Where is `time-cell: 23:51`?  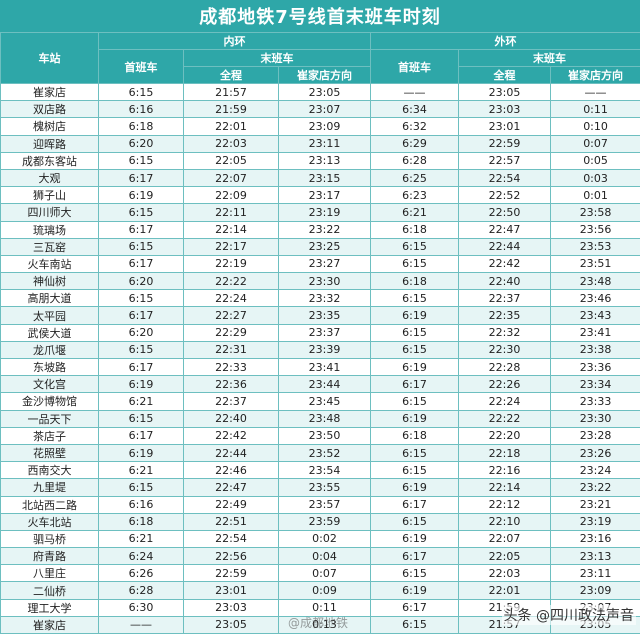
time-cell: 23:51 is located at coordinates (595, 264).